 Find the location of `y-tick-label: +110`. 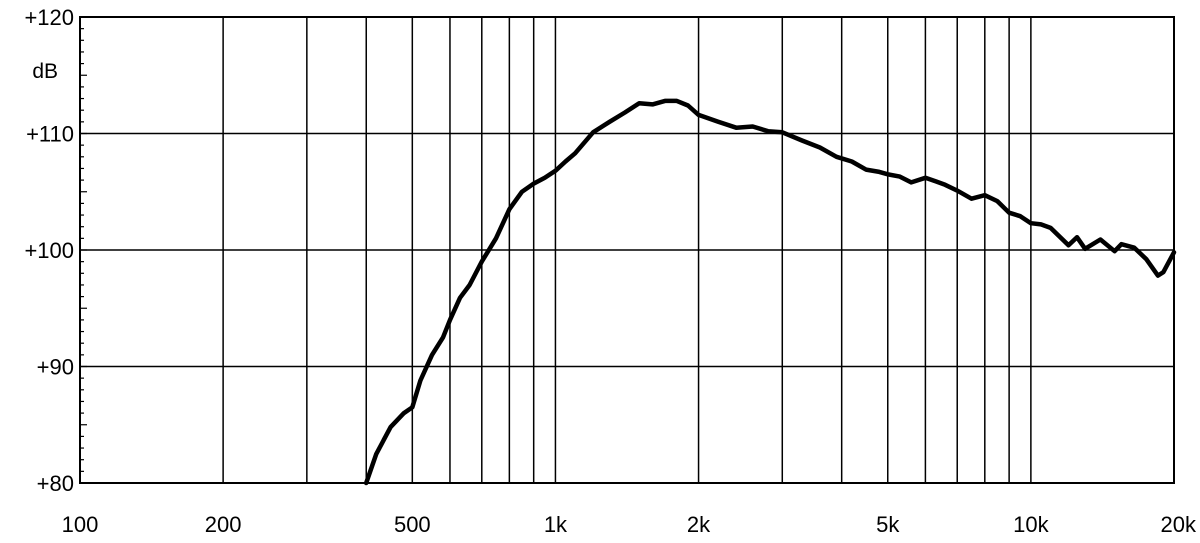

y-tick-label: +110 is located at coordinates (50, 134).